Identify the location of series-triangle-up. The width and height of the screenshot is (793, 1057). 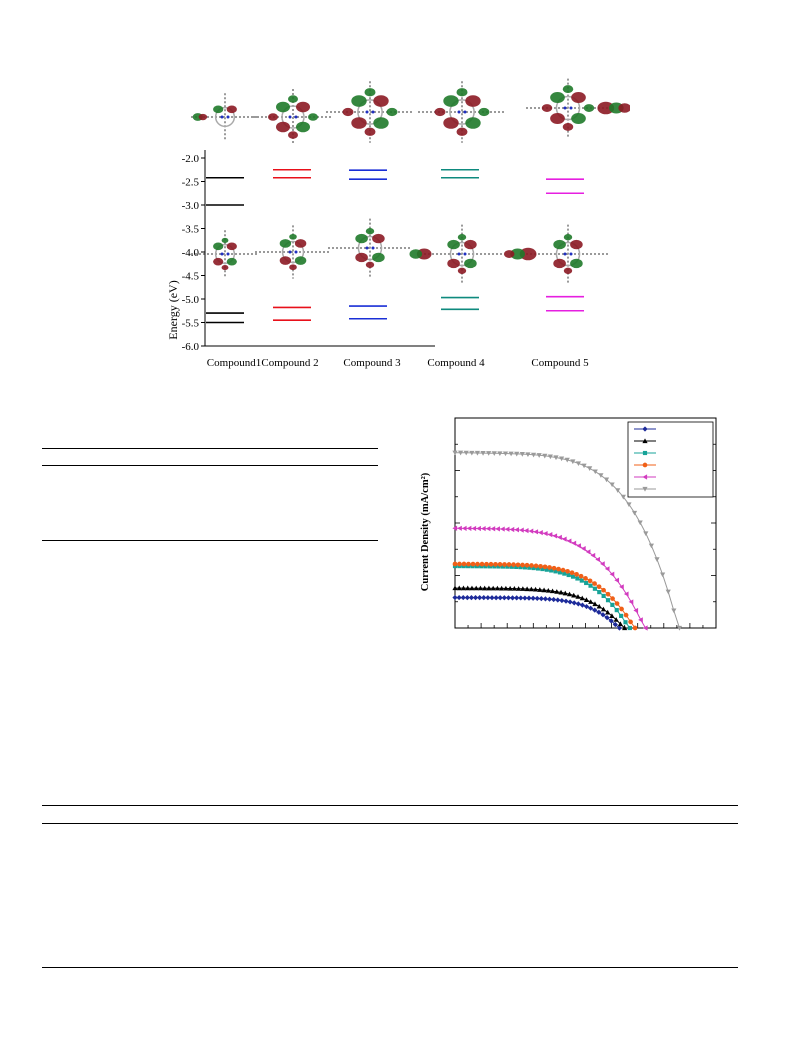
(540, 608).